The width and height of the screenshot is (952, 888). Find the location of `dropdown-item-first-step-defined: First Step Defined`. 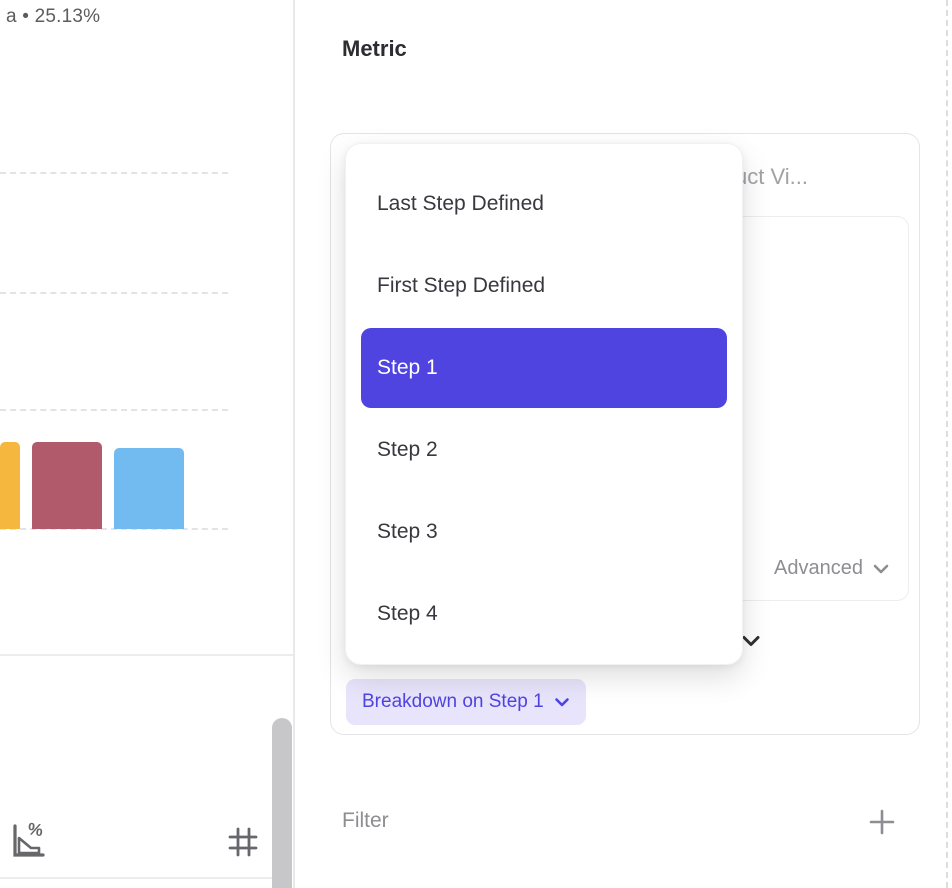

dropdown-item-first-step-defined: First Step Defined is located at coordinates (461, 285).